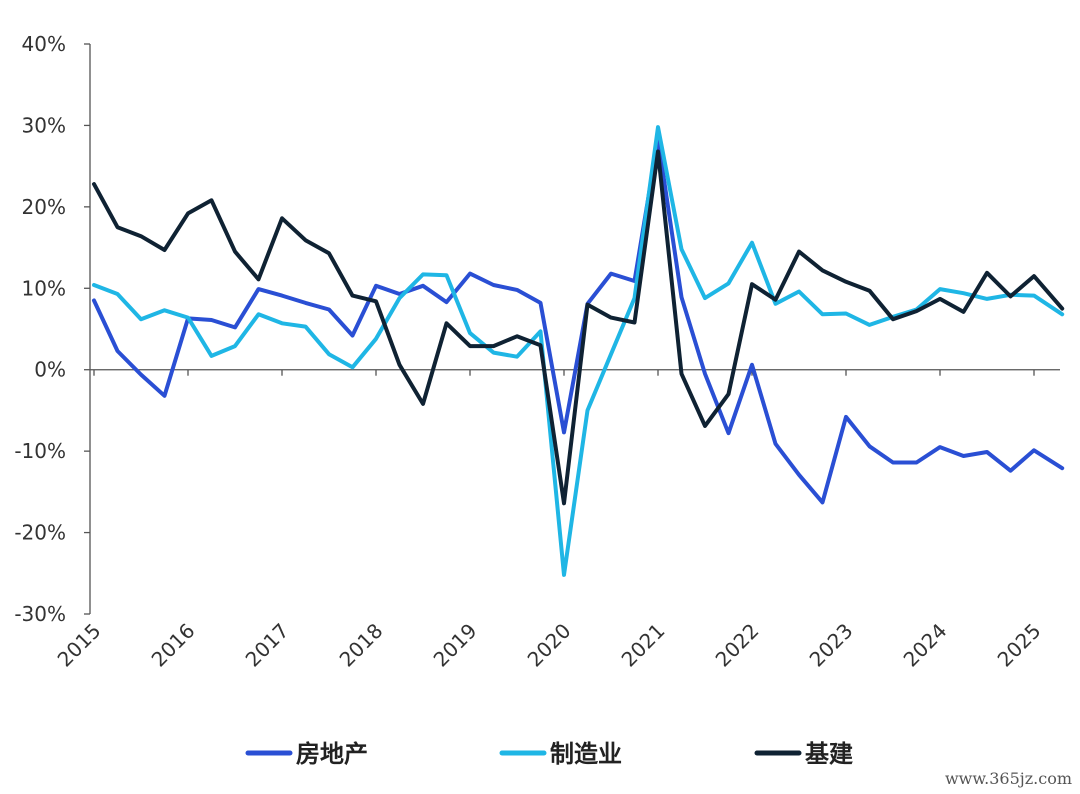 The width and height of the screenshot is (1080, 794). Describe the element at coordinates (455, 645) in the screenshot. I see `x-tick-label: 2019` at that location.